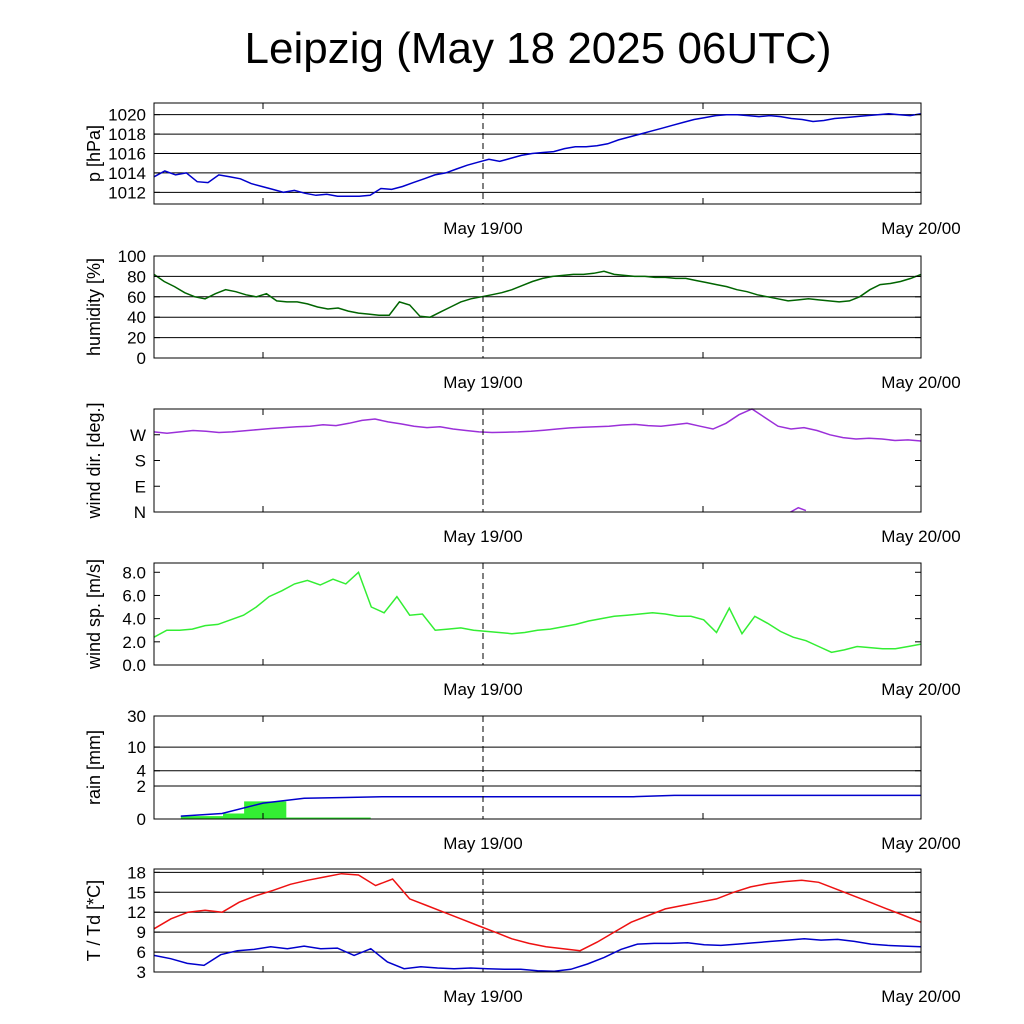  I want to click on y-tick-label: 18, so click(136, 872).